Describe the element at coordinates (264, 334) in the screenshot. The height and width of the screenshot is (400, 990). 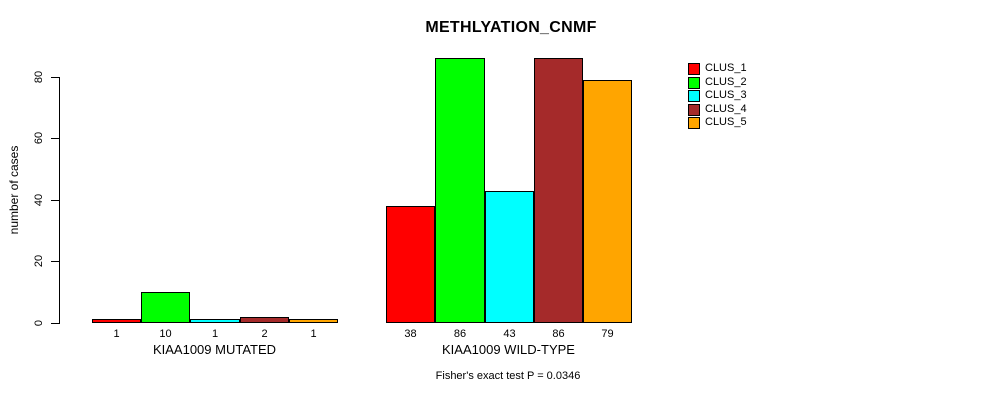
I see `bar-value-label: 2` at that location.